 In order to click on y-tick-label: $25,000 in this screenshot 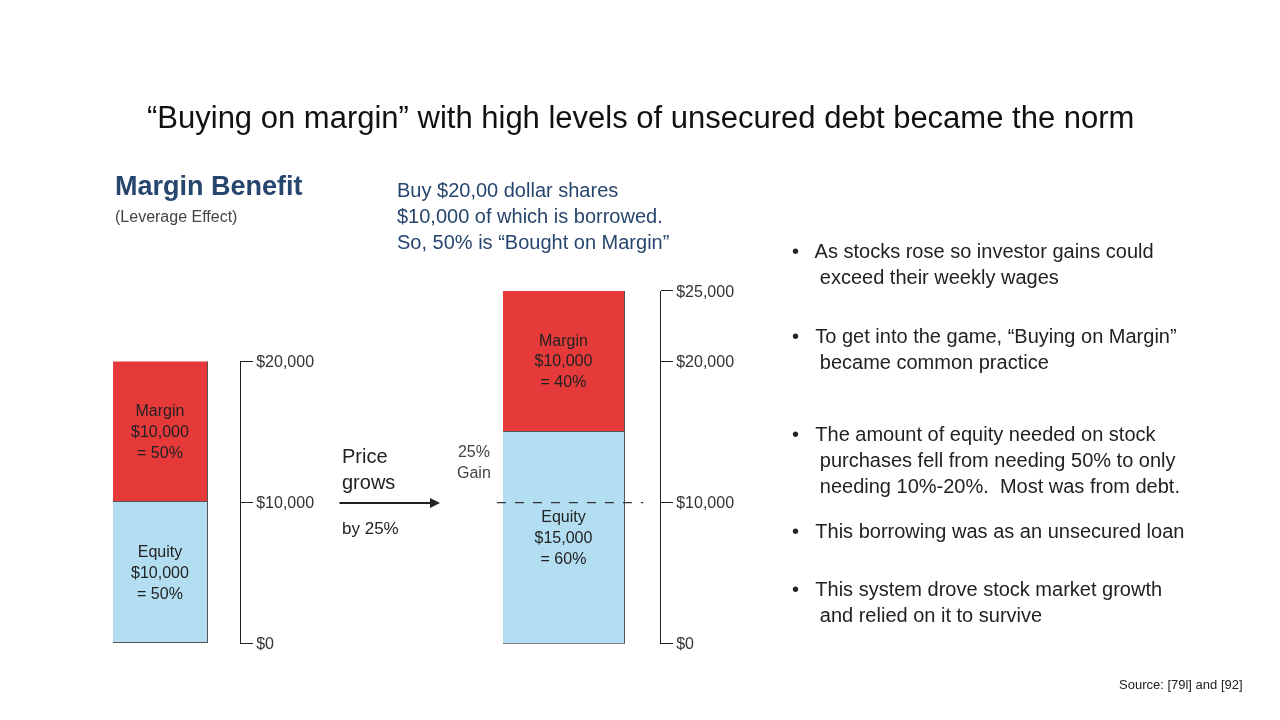, I will do `click(705, 291)`.